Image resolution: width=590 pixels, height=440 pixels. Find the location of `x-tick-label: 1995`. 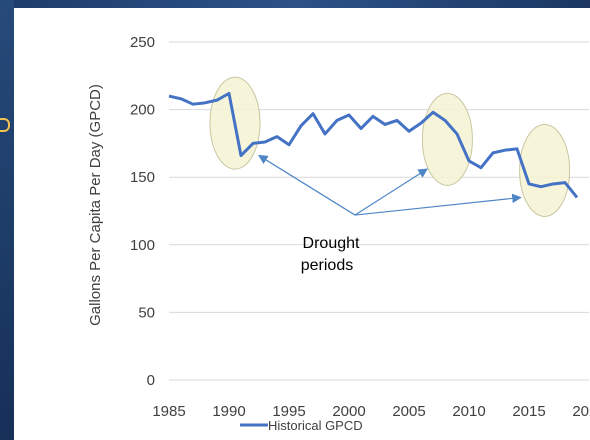

x-tick-label: 1995 is located at coordinates (288, 411).